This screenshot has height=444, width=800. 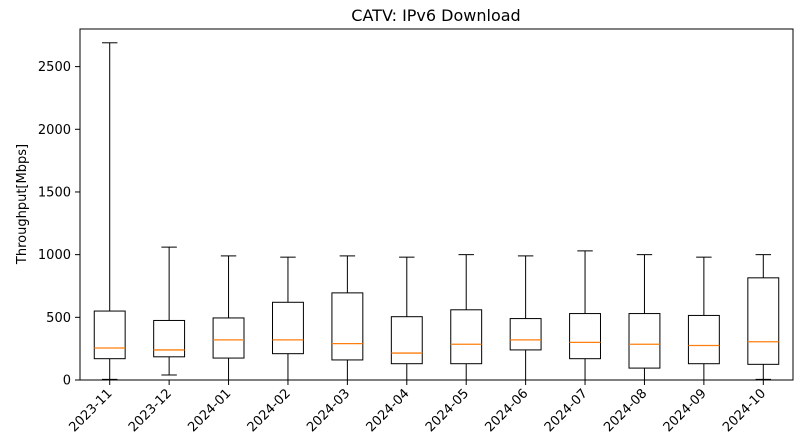 I want to click on x-tick-label: 2024-06, so click(x=506, y=410).